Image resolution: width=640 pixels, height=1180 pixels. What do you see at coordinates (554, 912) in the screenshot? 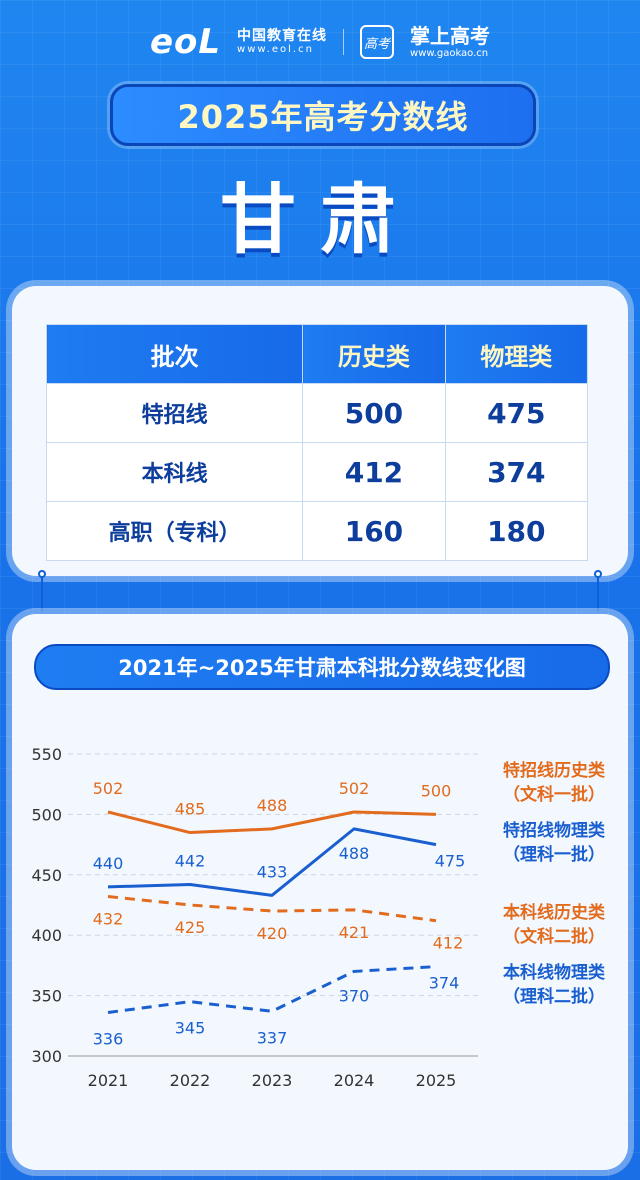
I see `legend-name: 本科线历史类` at bounding box center [554, 912].